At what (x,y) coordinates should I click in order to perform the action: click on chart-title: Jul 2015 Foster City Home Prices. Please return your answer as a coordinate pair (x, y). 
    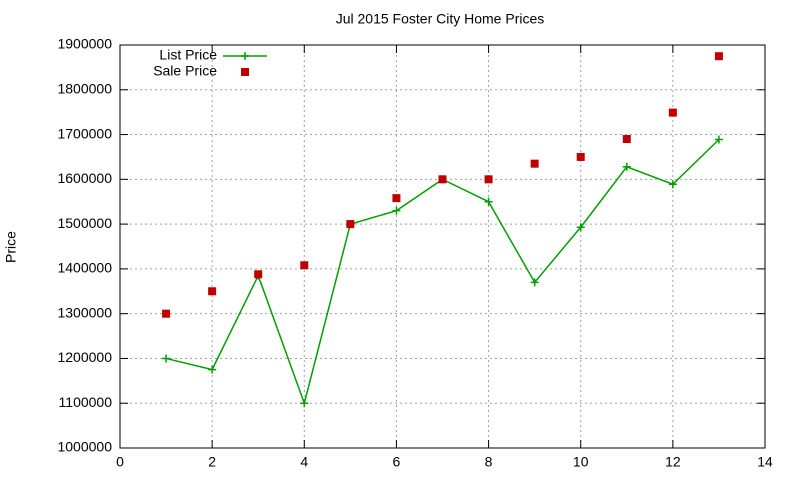
    Looking at the image, I should click on (440, 19).